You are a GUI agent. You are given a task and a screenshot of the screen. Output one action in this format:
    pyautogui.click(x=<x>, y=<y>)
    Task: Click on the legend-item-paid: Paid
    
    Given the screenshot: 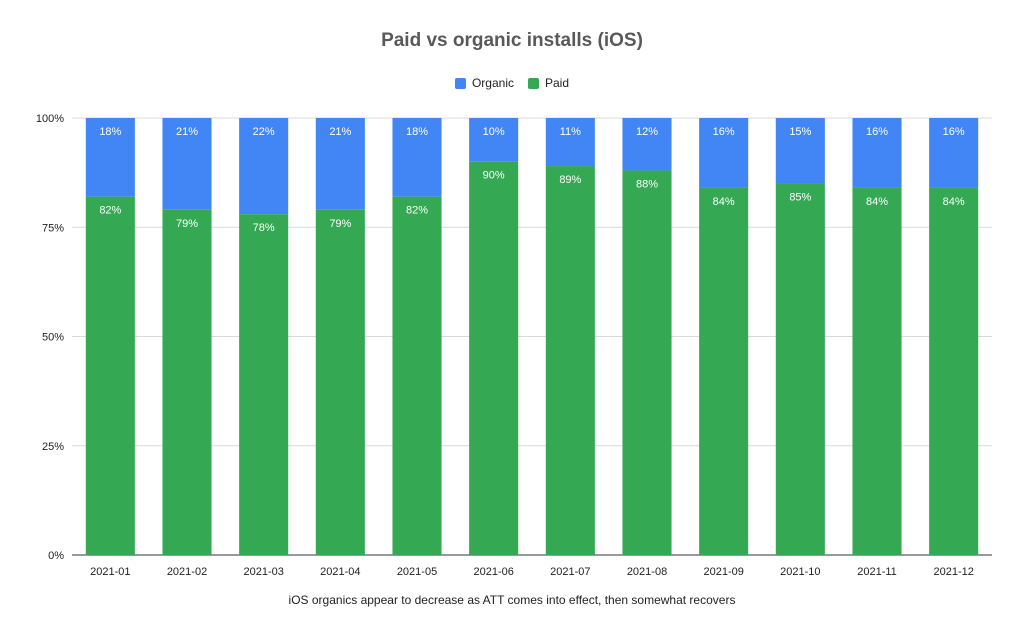 What is the action you would take?
    pyautogui.click(x=548, y=83)
    